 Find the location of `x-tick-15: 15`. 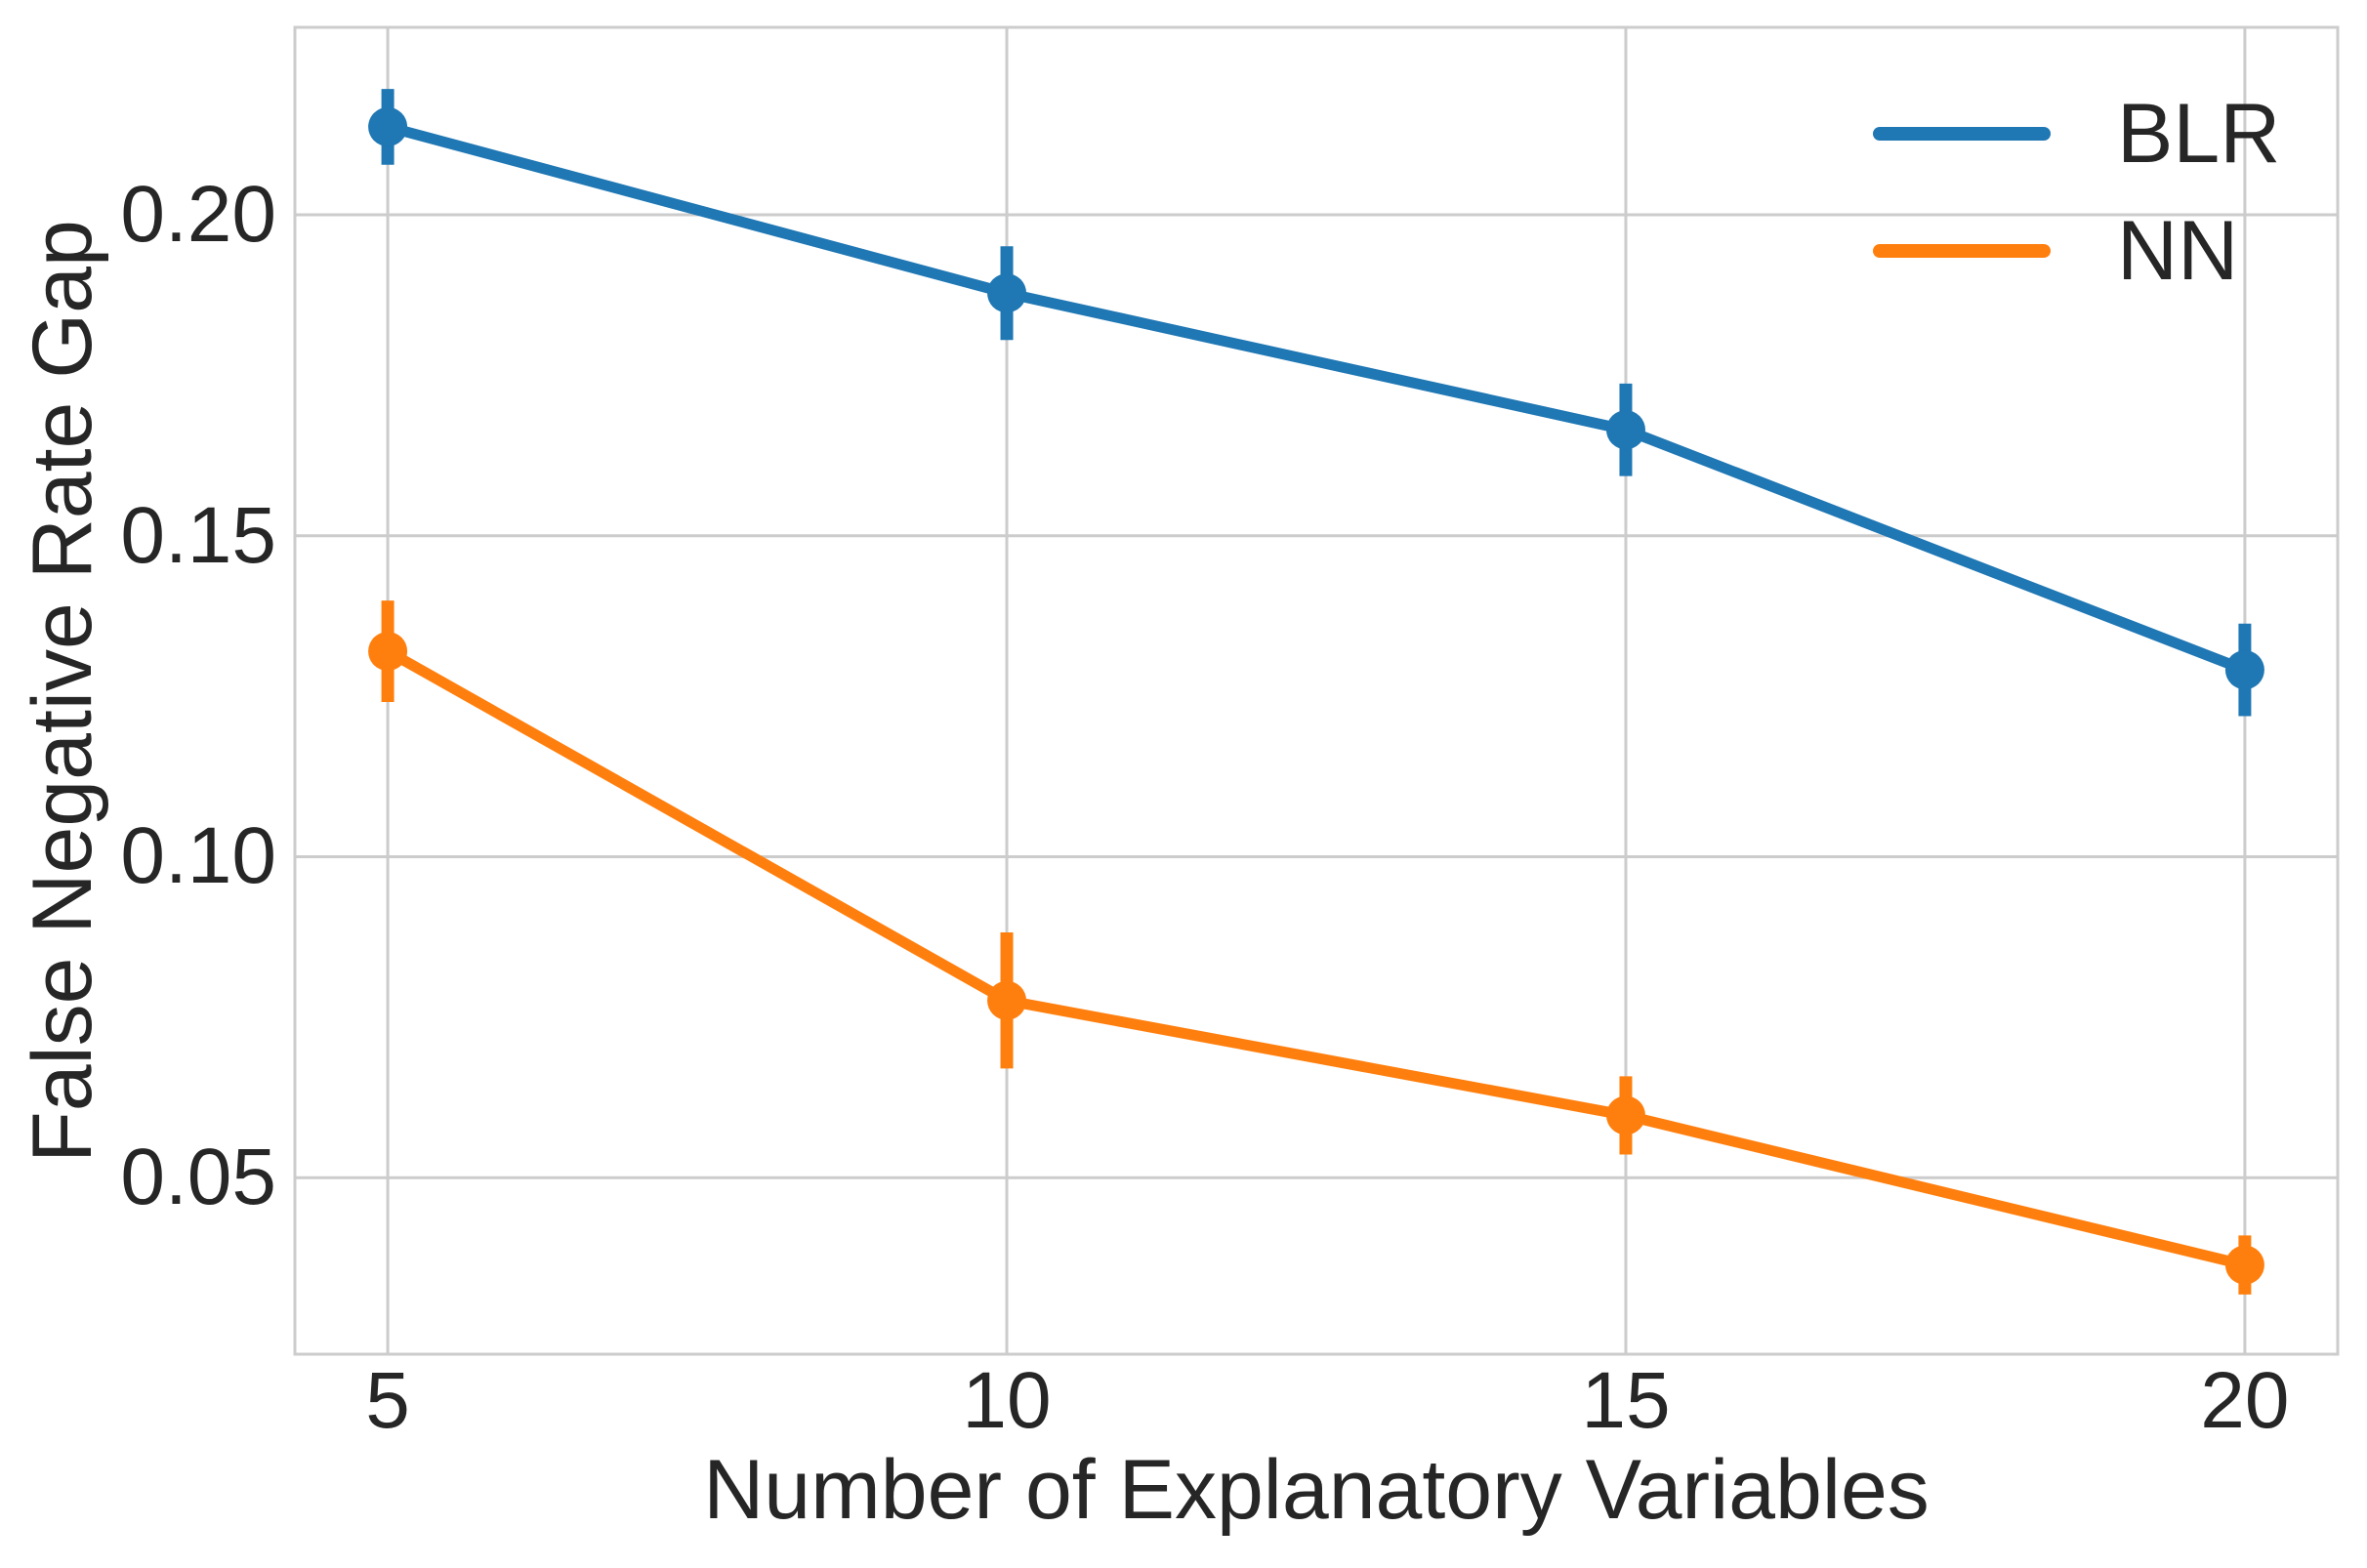

x-tick-15: 15 is located at coordinates (1626, 1401).